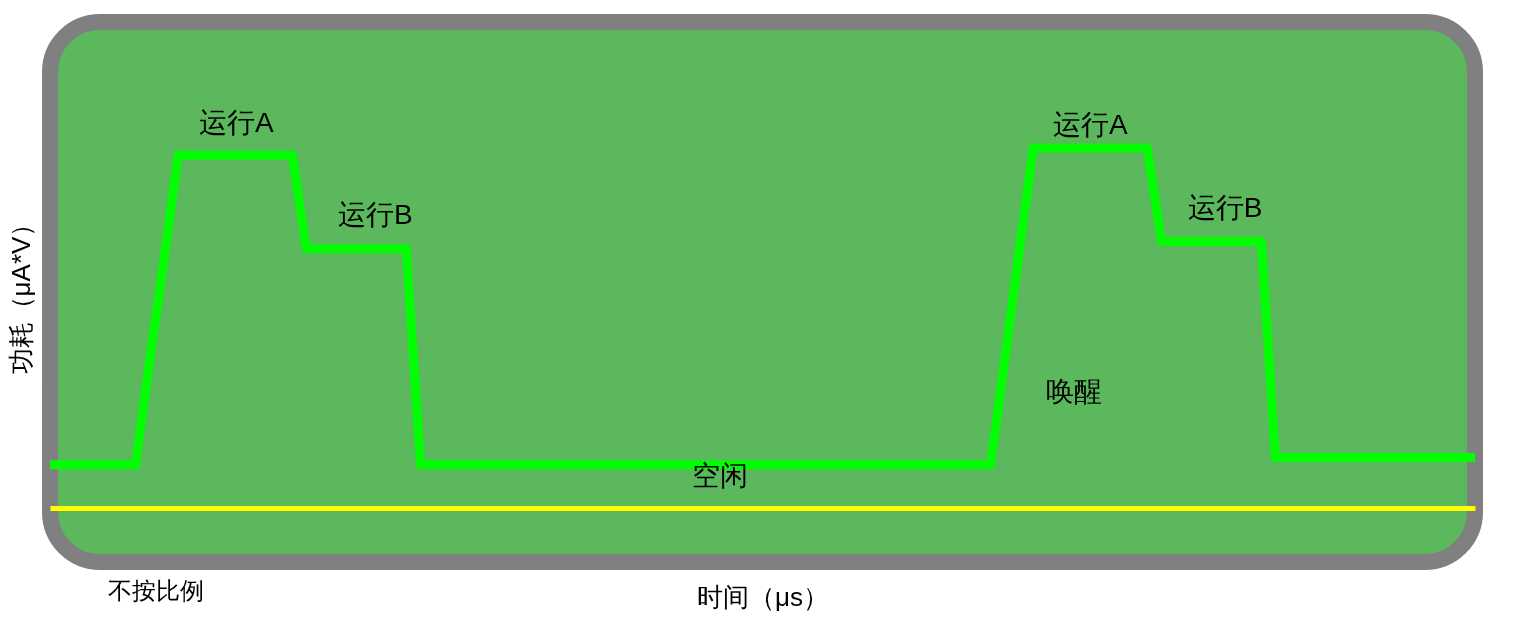 Image resolution: width=1519 pixels, height=644 pixels. I want to click on annotation: 空闲, so click(720, 475).